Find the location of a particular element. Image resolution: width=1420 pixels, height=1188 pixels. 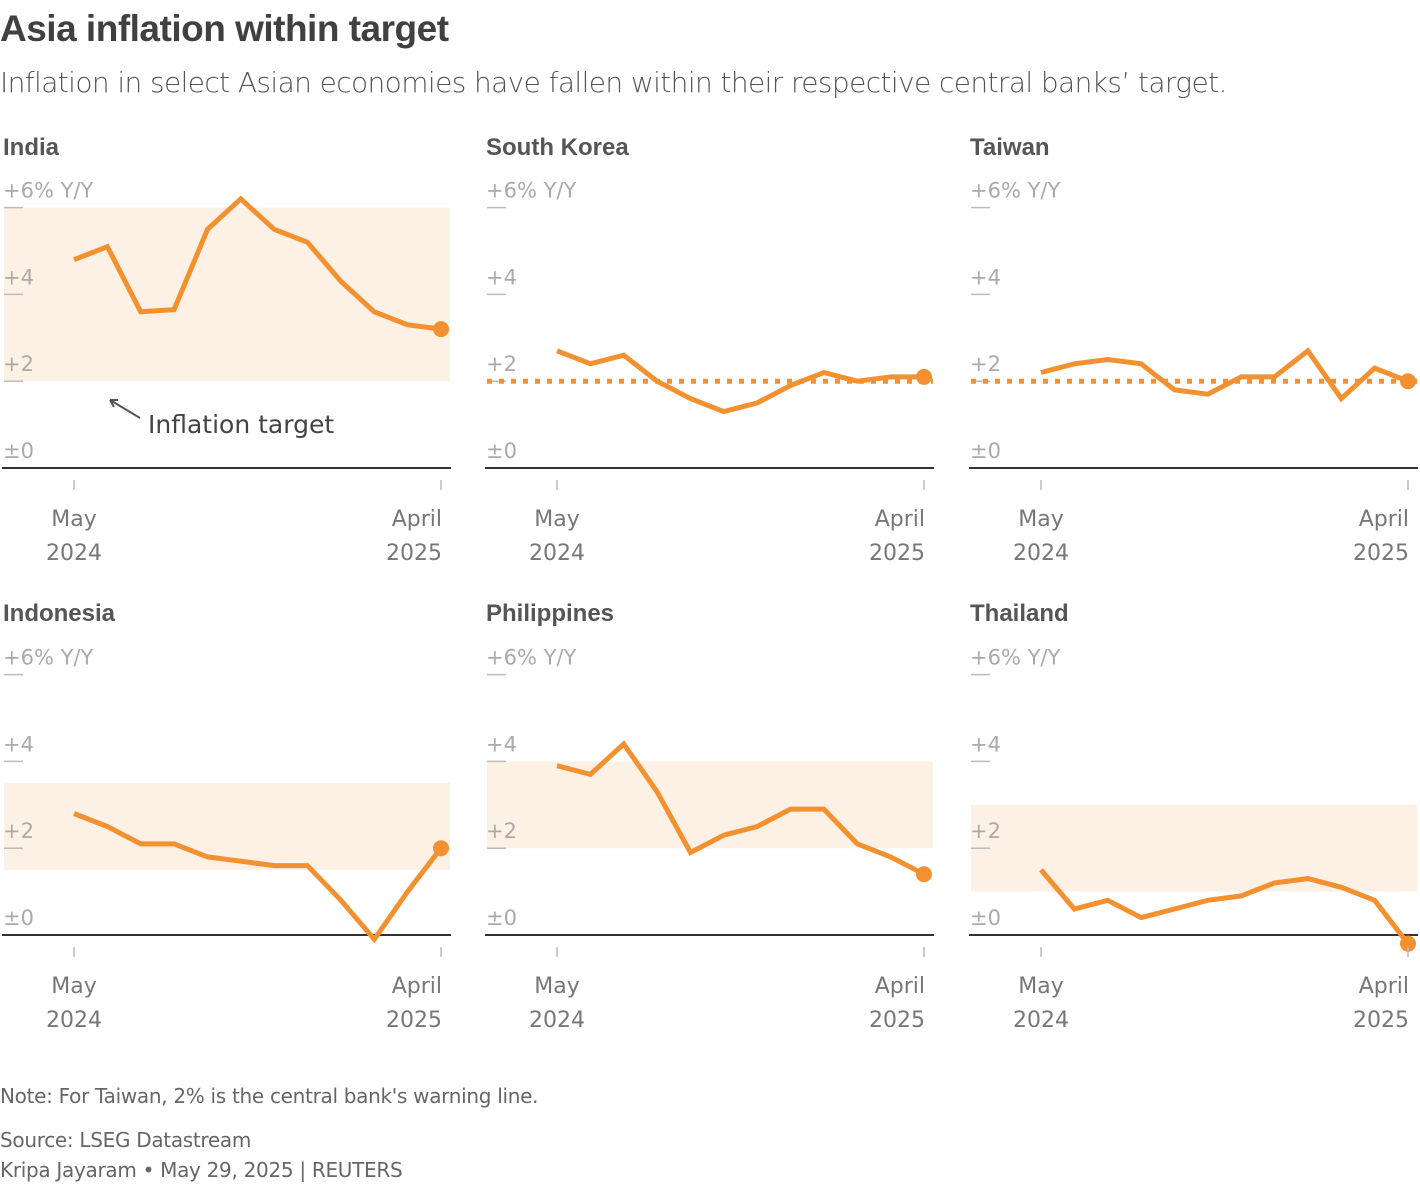

annotation-arrow-icon is located at coordinates (125, 409).